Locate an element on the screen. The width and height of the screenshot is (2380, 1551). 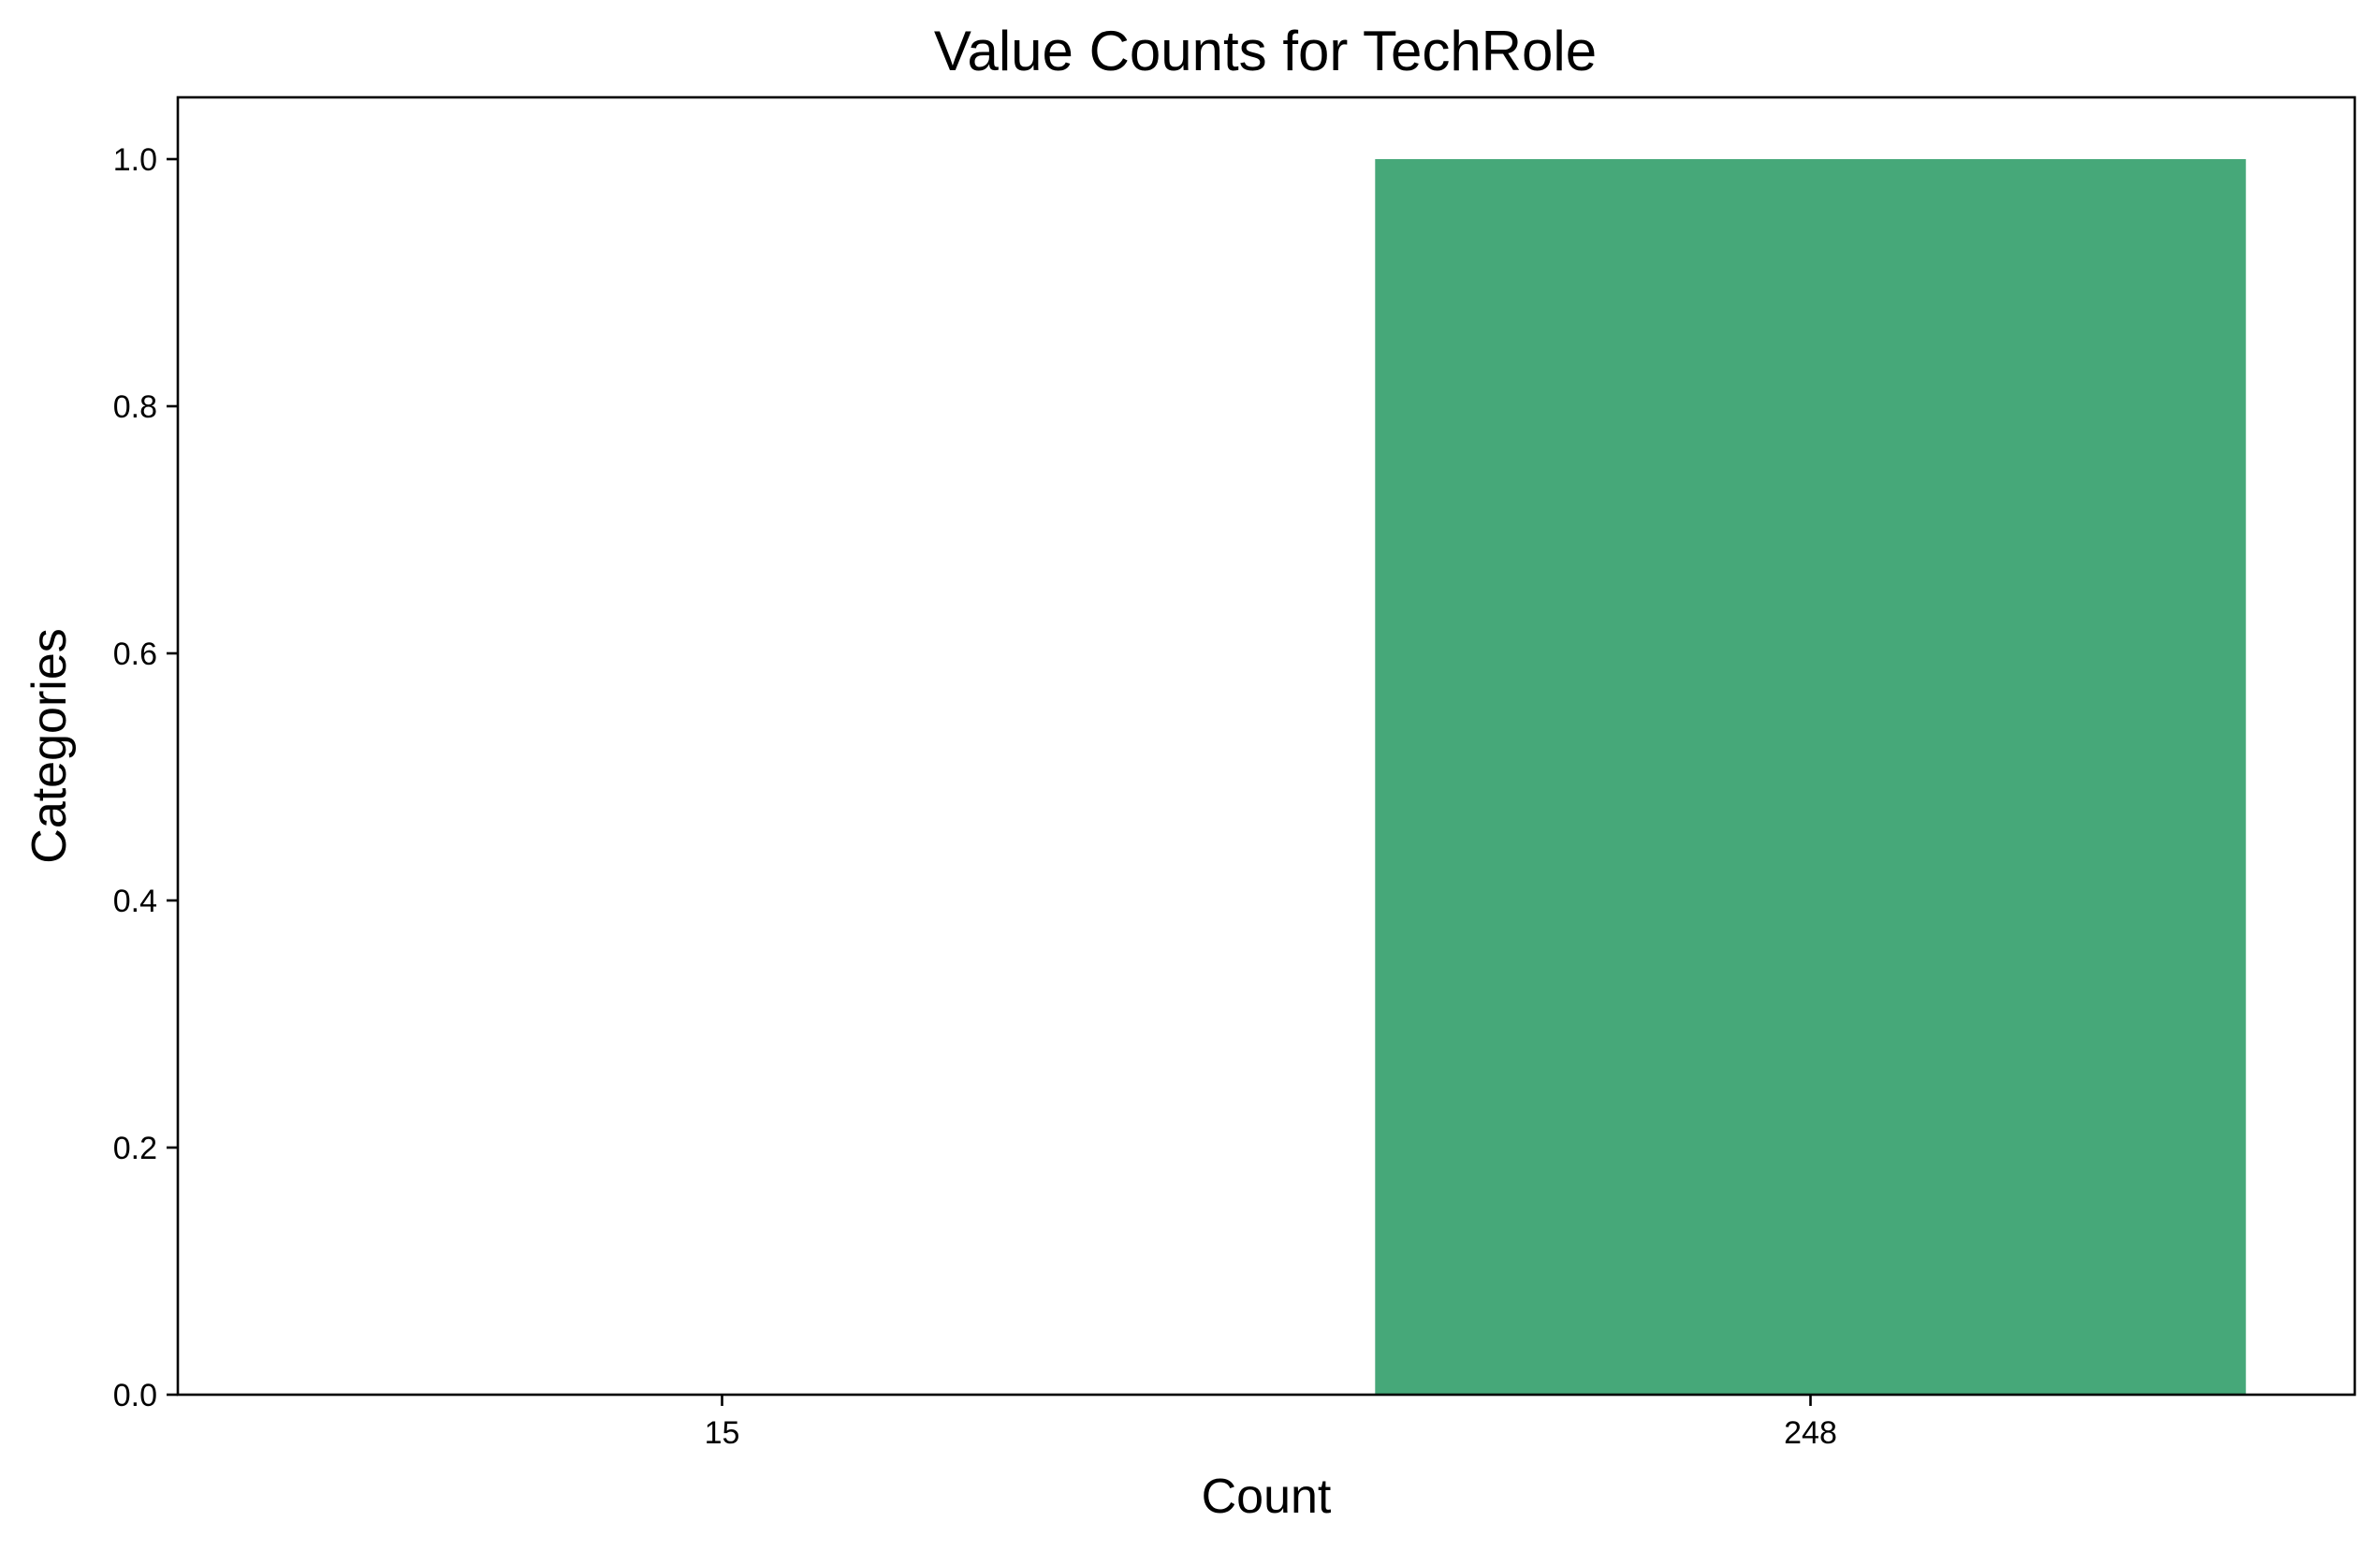
y-tick-label: 0.0 is located at coordinates (135, 1395).